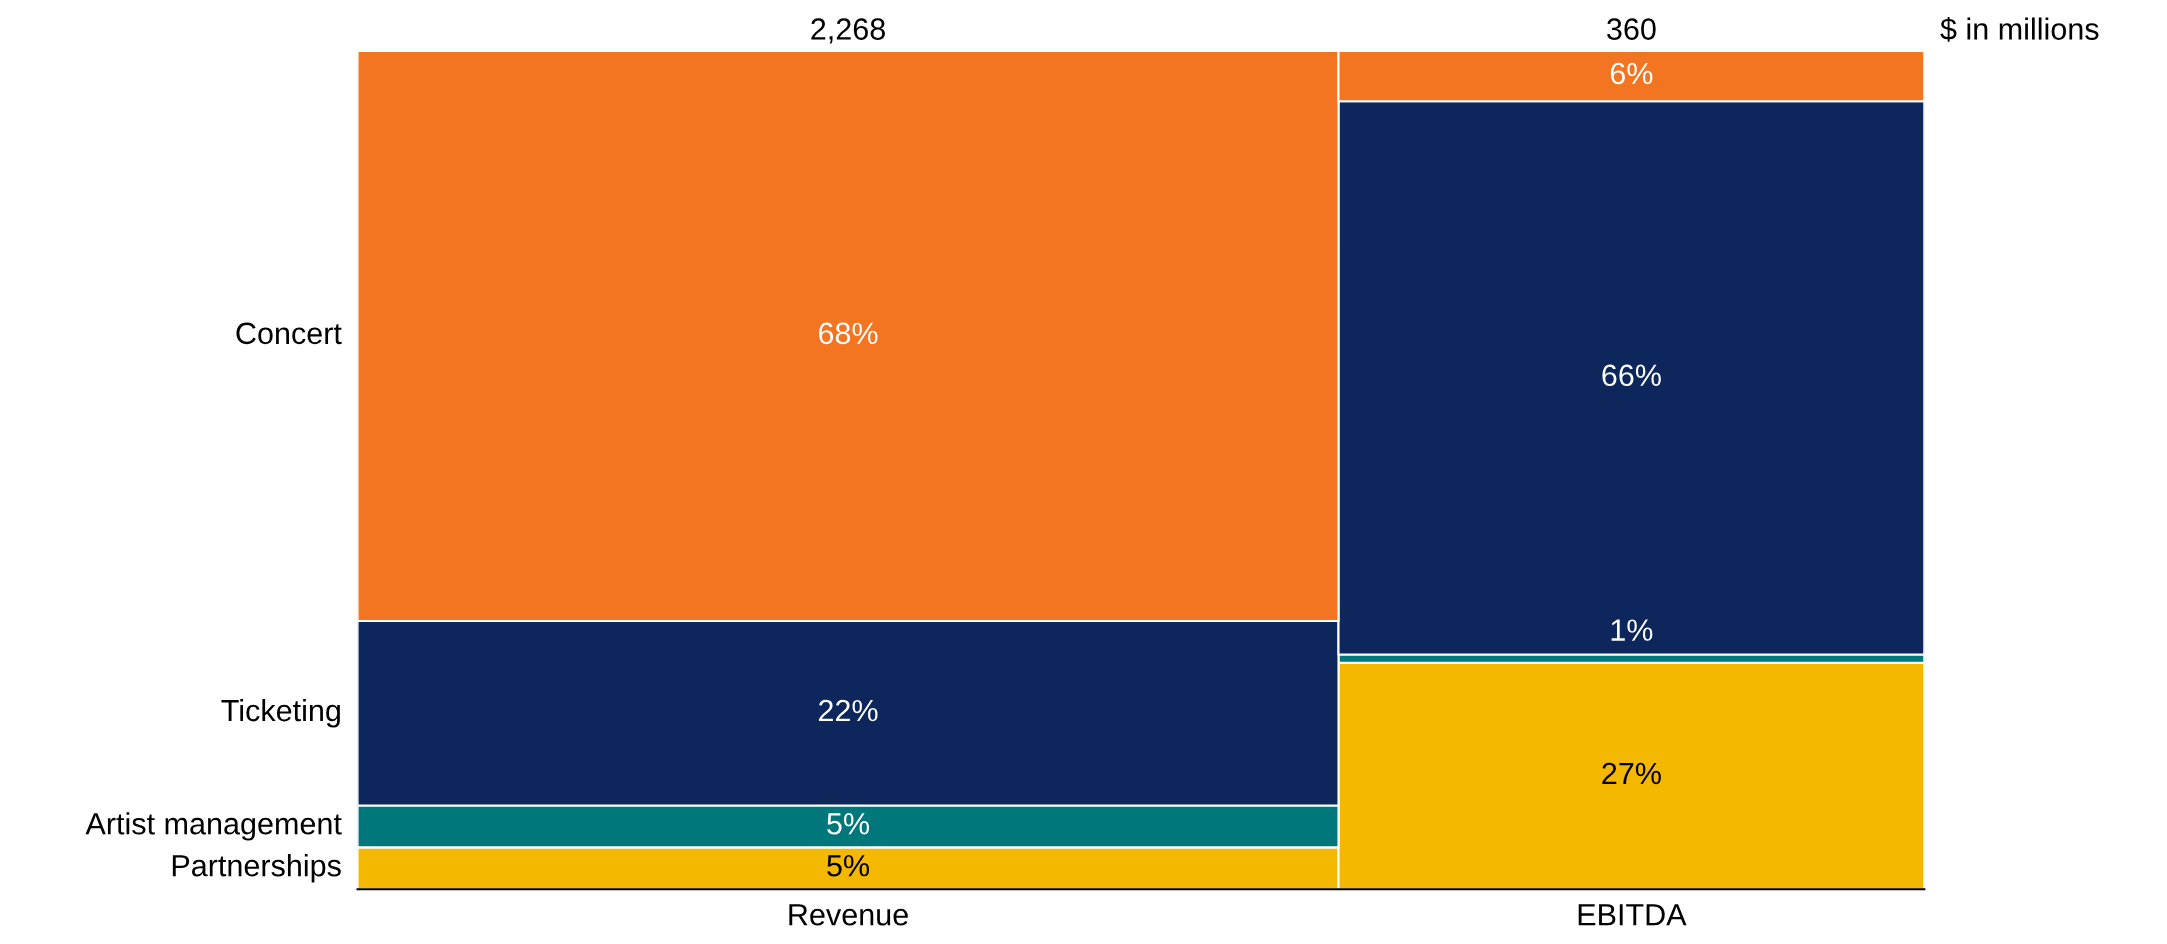 Image resolution: width=2167 pixels, height=944 pixels. Describe the element at coordinates (280, 713) in the screenshot. I see `series-label: Ticketing` at that location.